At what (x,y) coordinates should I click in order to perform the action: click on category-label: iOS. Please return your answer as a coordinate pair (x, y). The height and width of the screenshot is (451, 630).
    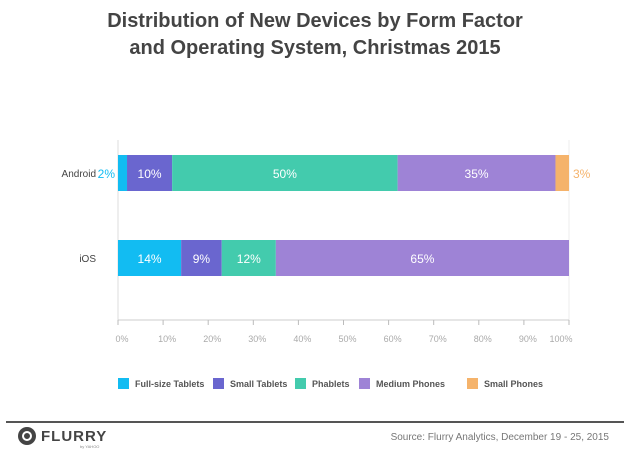
    Looking at the image, I should click on (87, 259).